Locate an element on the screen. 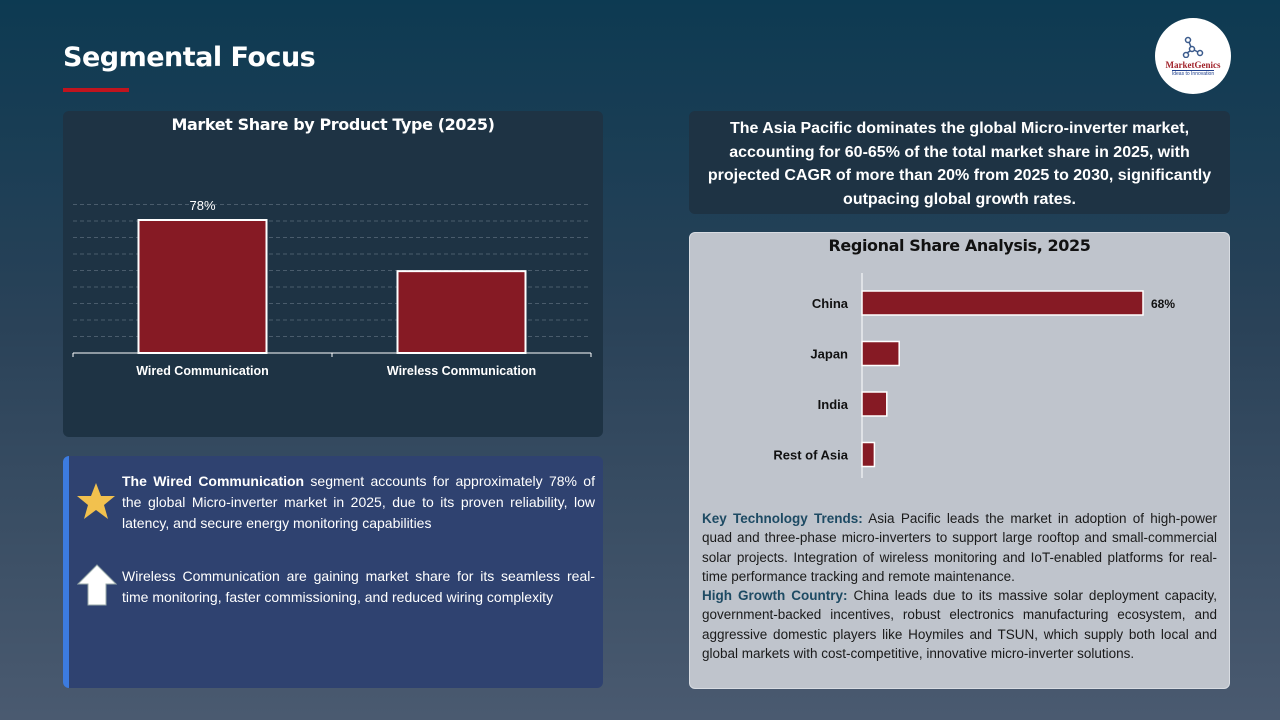  category-label: Wireless Communication is located at coordinates (461, 371).